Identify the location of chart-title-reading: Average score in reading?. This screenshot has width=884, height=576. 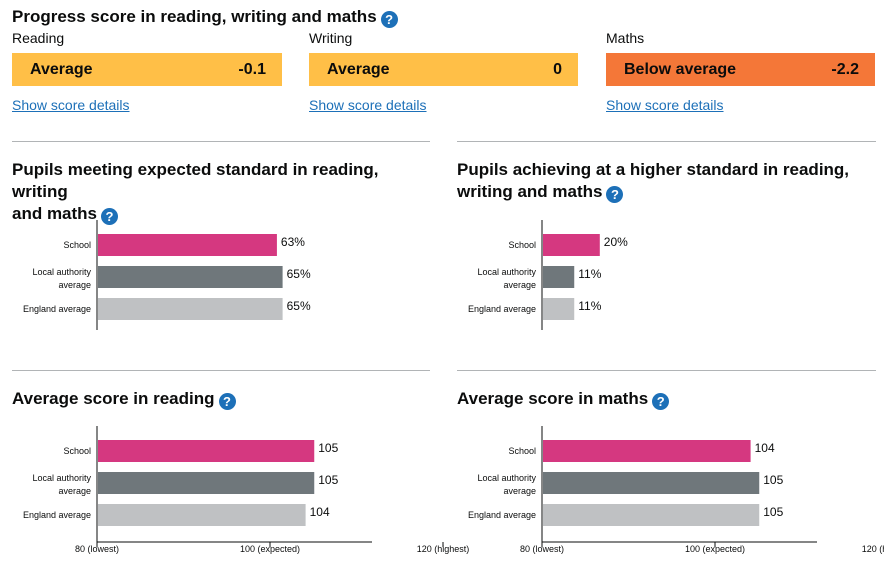
(124, 399).